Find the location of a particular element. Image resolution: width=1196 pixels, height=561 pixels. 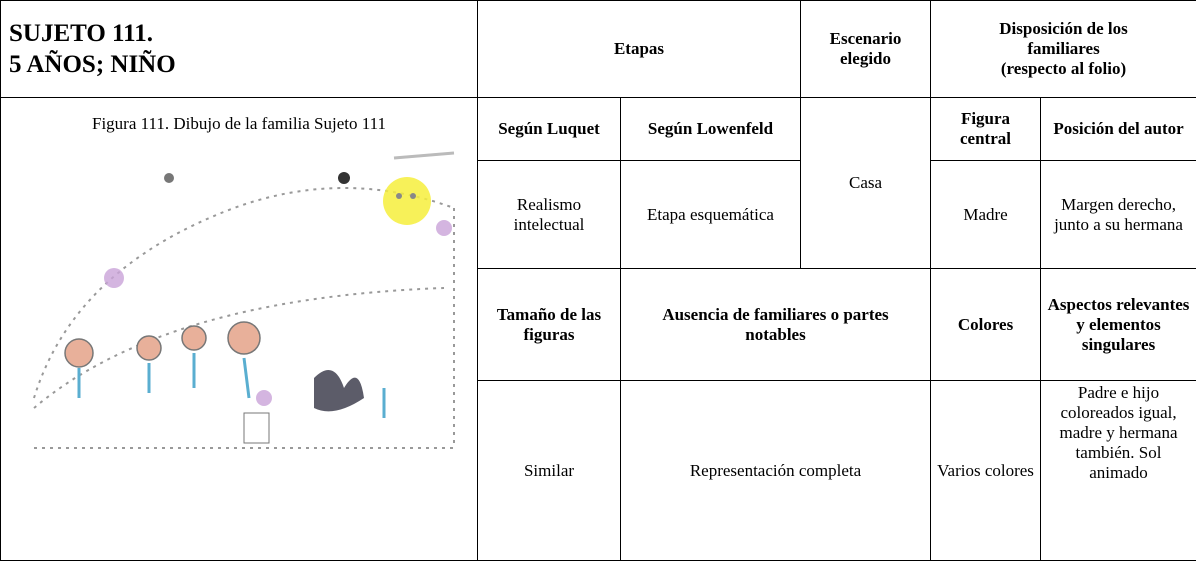

cell: Etapa esquemática is located at coordinates (710, 214).